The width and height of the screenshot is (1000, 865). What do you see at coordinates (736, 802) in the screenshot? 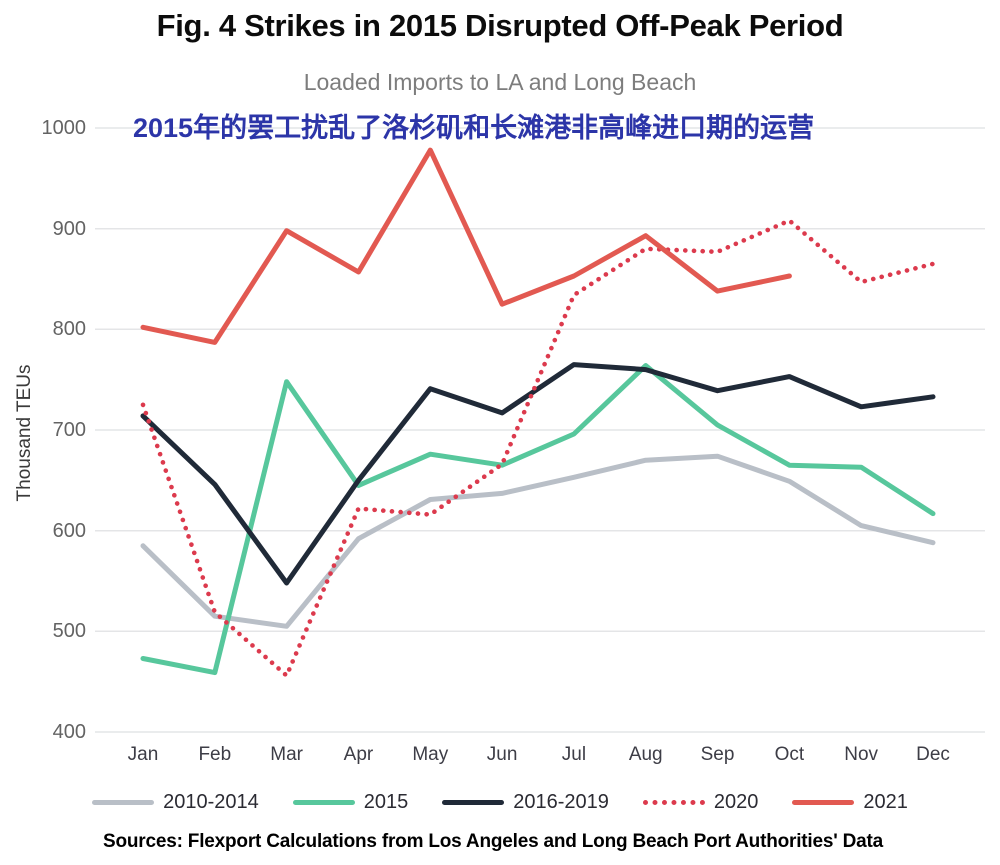
I see `legend-label: 2020` at bounding box center [736, 802].